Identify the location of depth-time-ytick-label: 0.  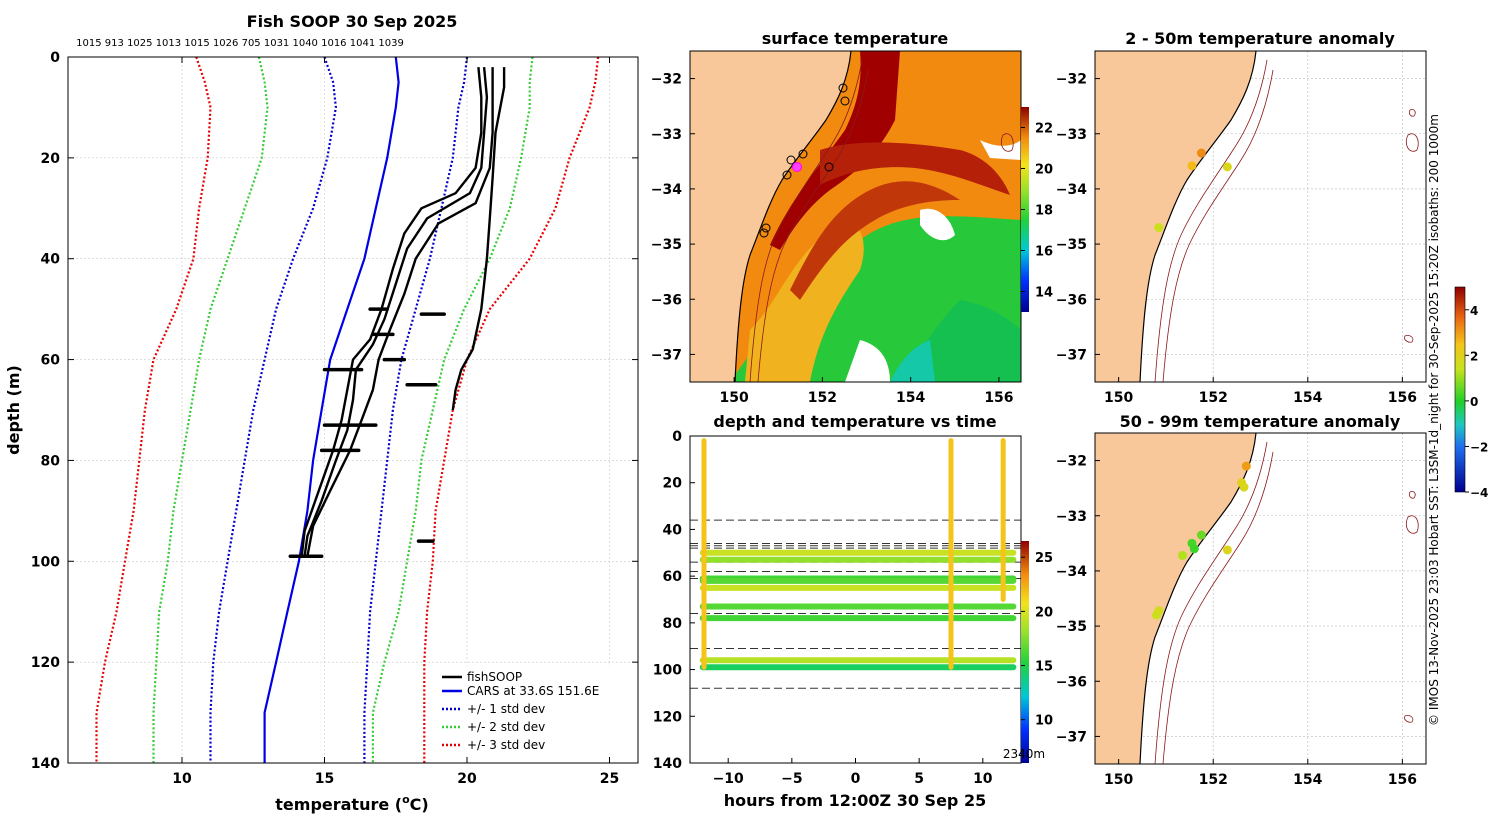
(677, 437).